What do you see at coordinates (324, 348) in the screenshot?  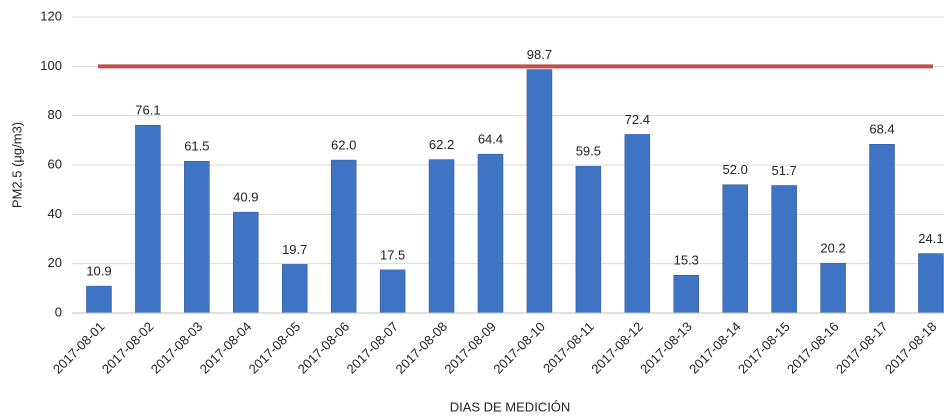 I see `x-tick-label: 2017-08-06` at bounding box center [324, 348].